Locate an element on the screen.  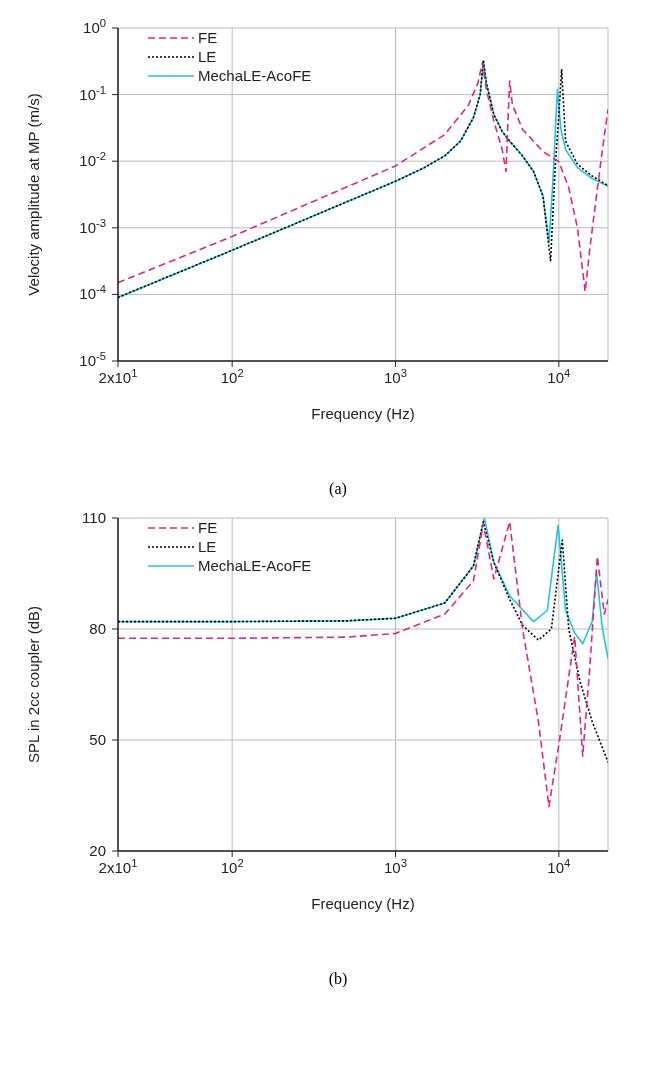
y-tick-label: 10$^{0}$ is located at coordinates (94, 26).